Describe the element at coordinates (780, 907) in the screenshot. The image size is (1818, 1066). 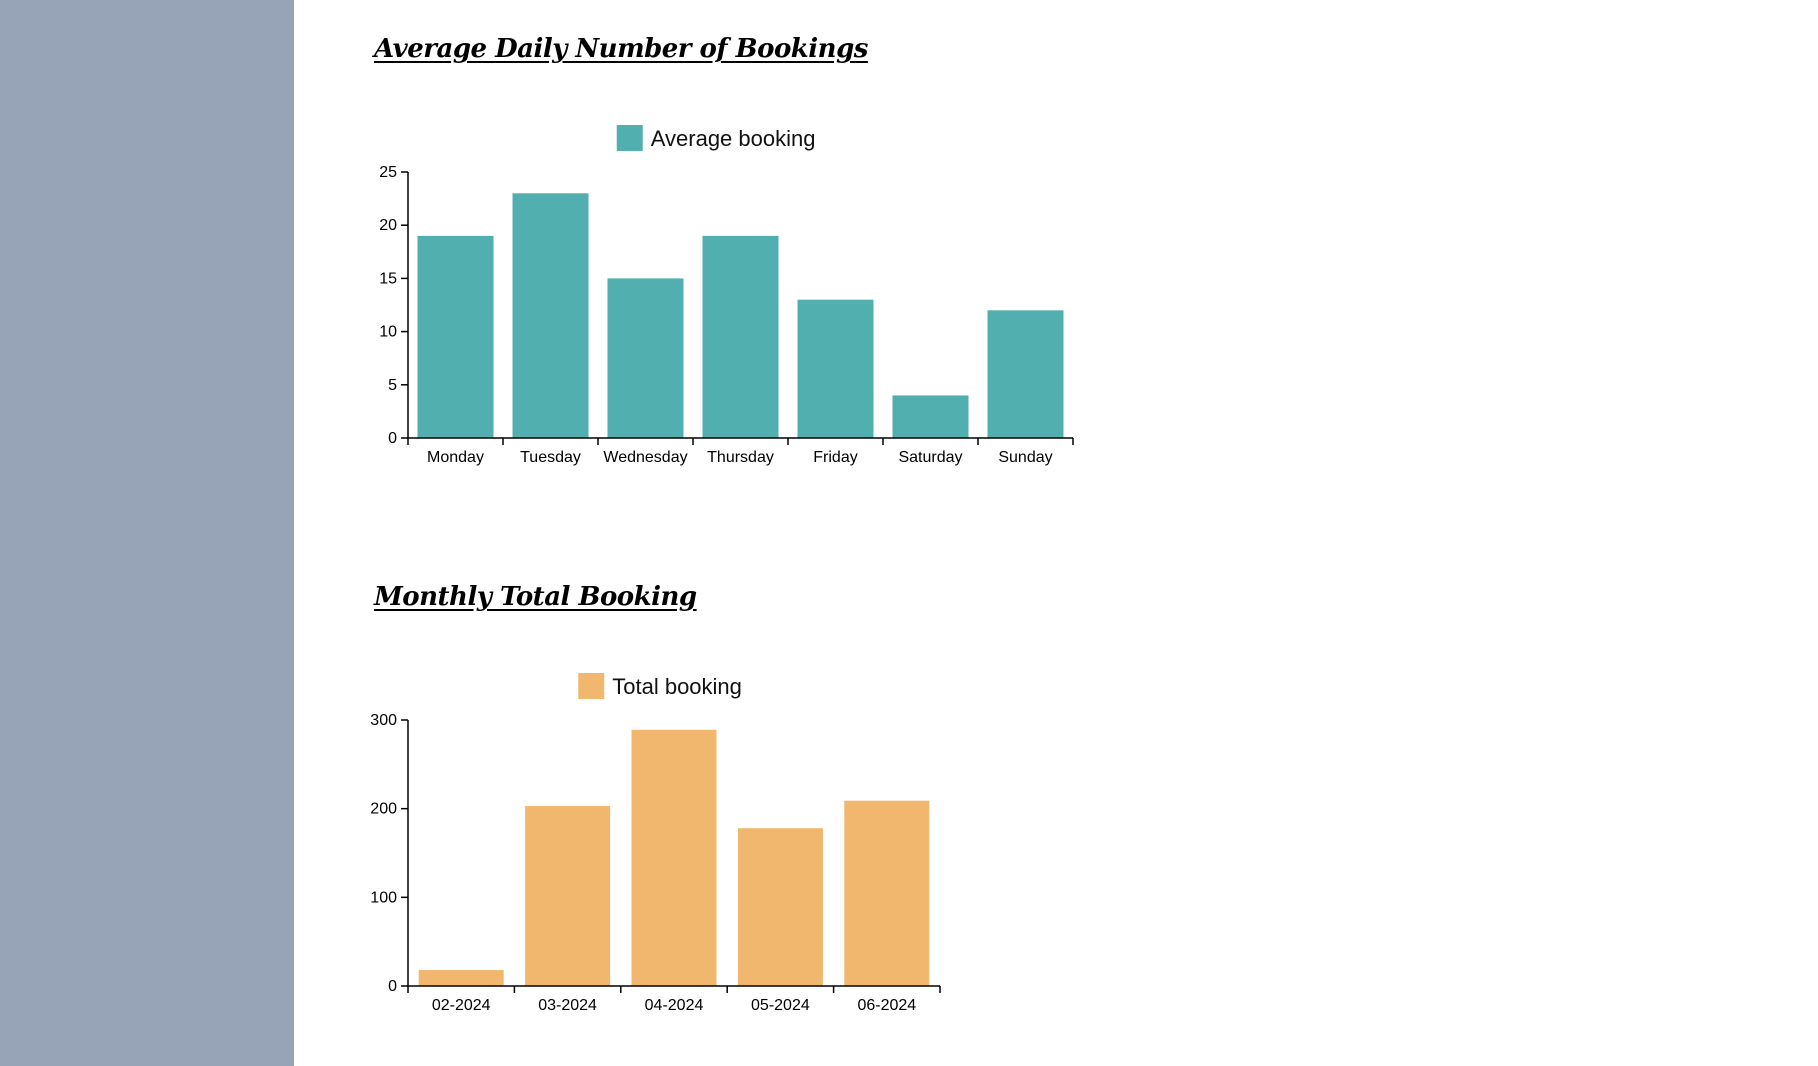
I see `bar-05-2024` at that location.